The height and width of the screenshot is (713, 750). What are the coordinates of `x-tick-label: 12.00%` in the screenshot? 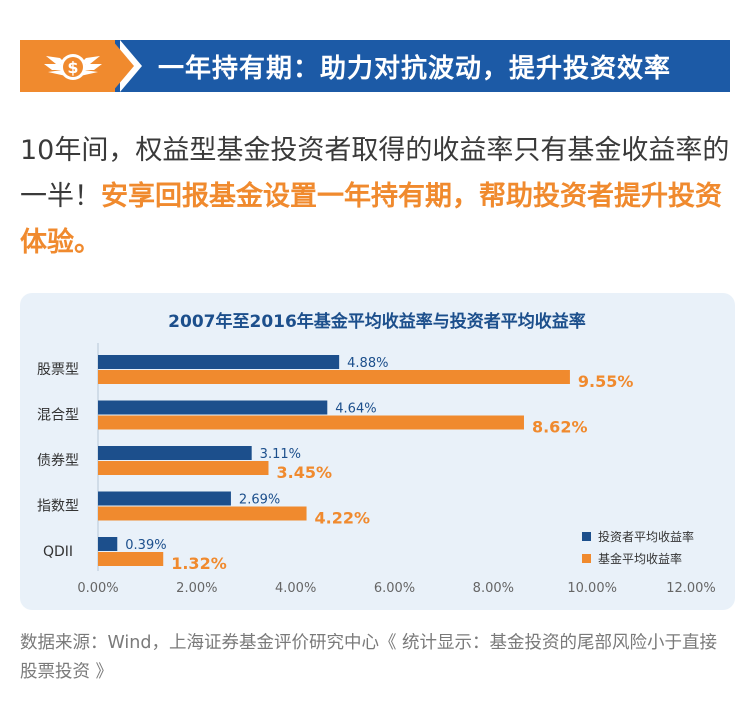 It's located at (691, 588).